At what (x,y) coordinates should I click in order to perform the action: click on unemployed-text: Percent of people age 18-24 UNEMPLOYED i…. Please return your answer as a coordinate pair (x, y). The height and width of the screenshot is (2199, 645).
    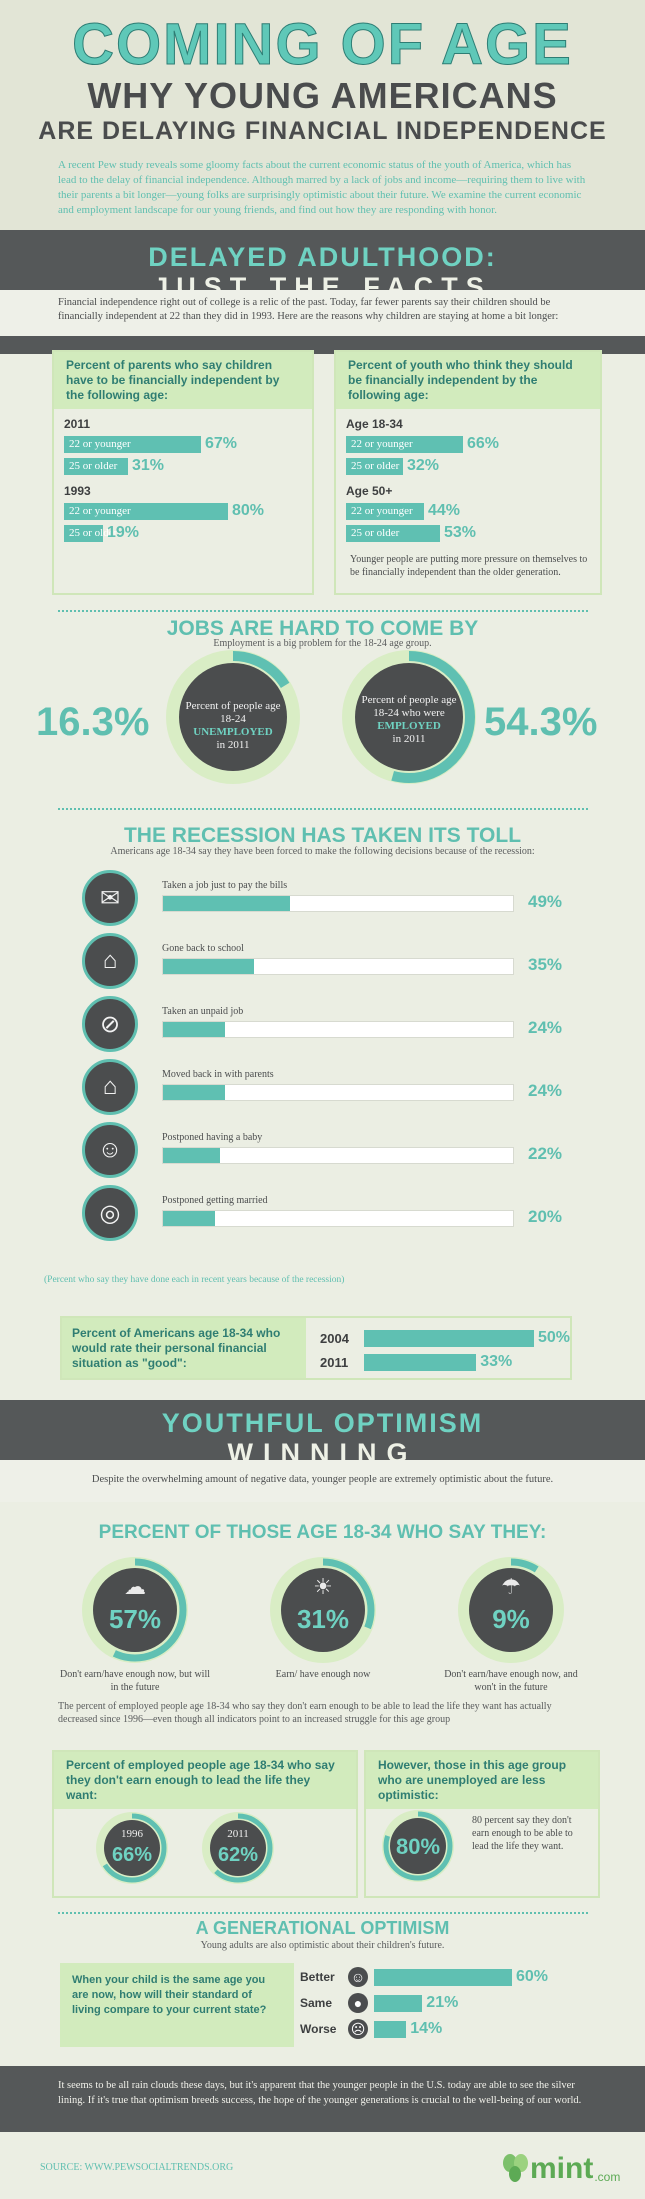
    Looking at the image, I should click on (233, 726).